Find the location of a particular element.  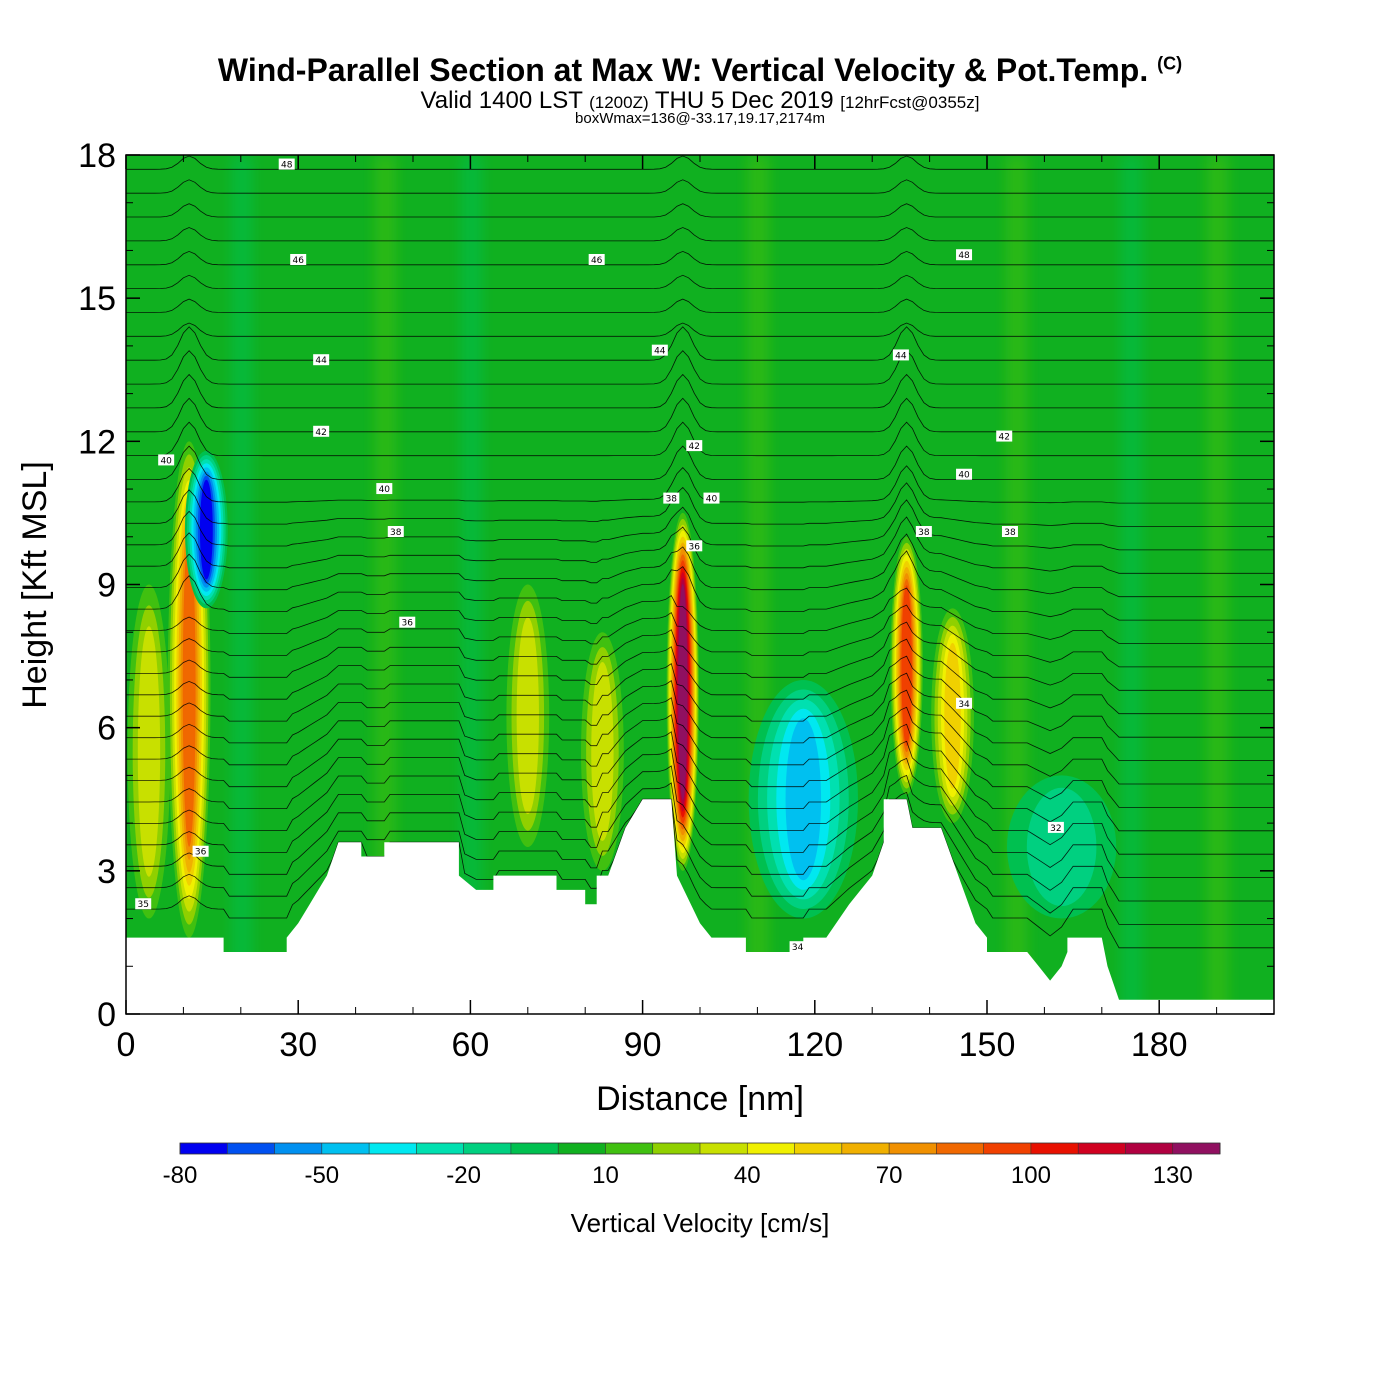

terrain-mask is located at coordinates (700, 906).